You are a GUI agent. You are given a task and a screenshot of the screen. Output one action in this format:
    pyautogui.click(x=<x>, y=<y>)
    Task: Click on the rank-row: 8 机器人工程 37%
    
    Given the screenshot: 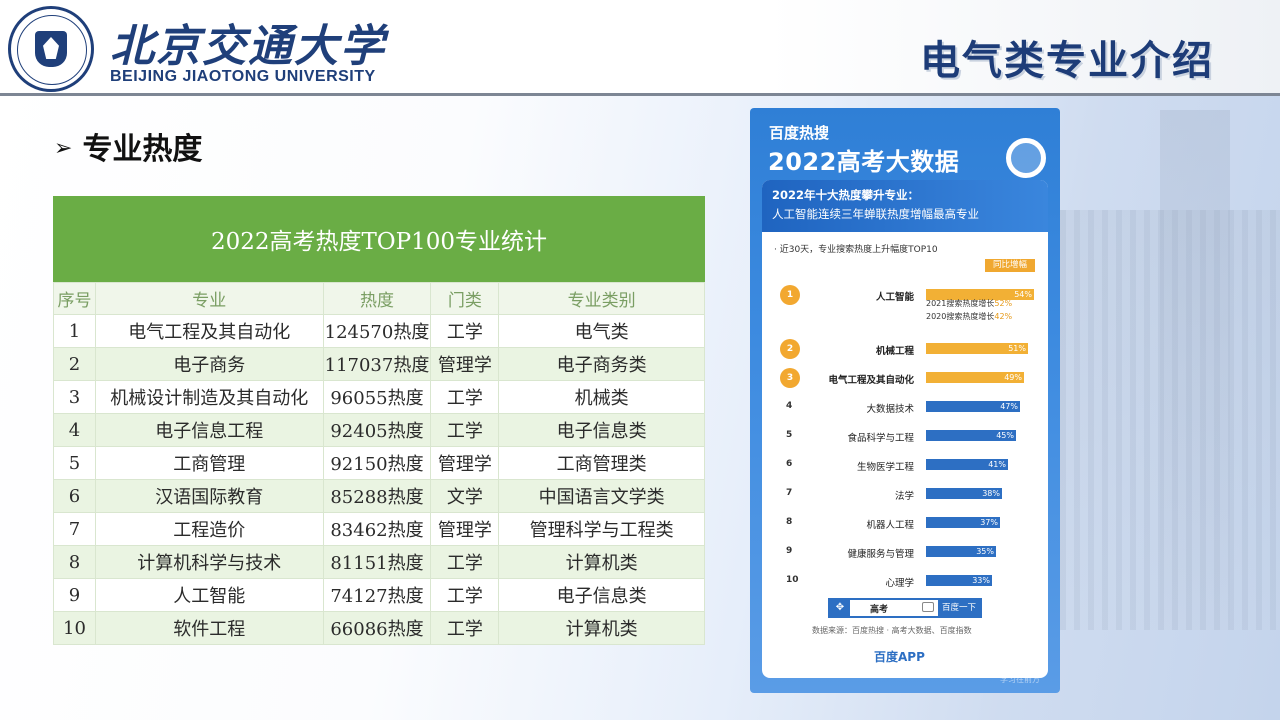 What is the action you would take?
    pyautogui.click(x=905, y=523)
    